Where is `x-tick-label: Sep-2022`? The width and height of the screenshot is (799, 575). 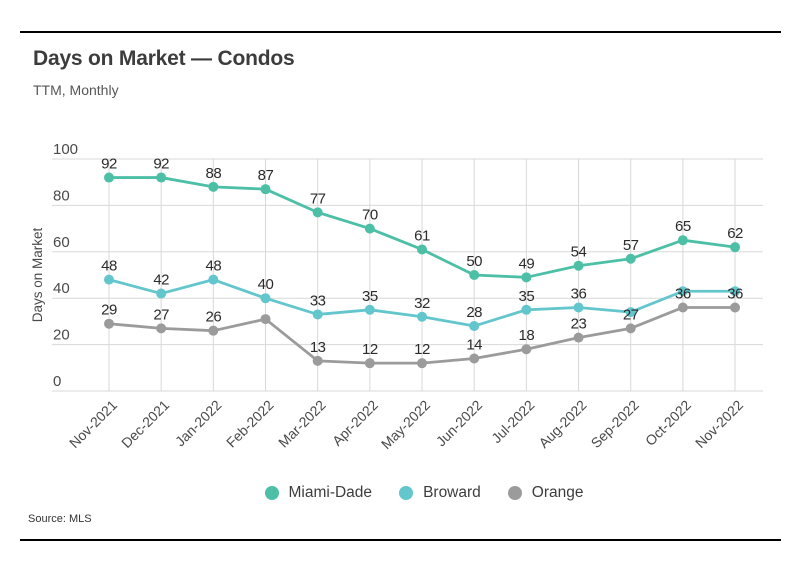
x-tick-label: Sep-2022 is located at coordinates (615, 424).